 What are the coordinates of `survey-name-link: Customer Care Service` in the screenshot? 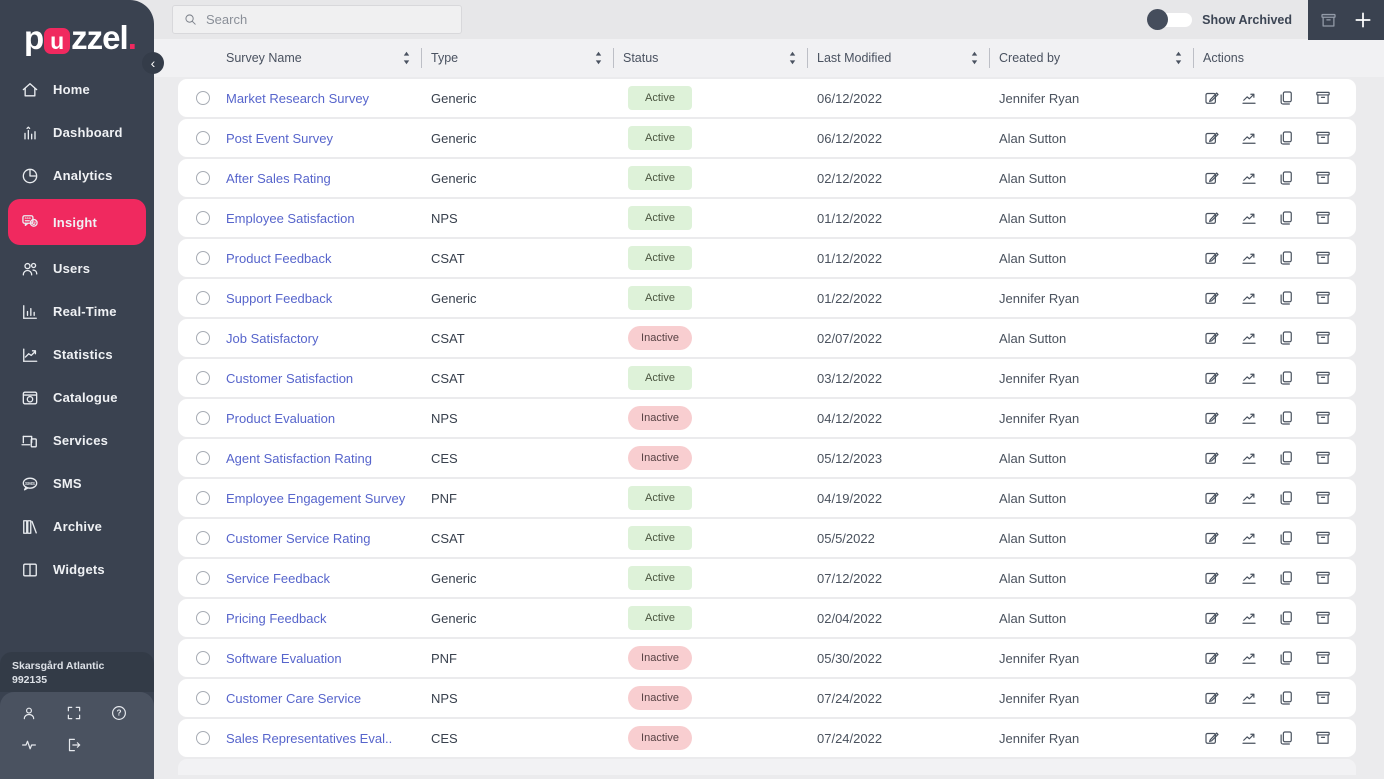 It's located at (294, 698).